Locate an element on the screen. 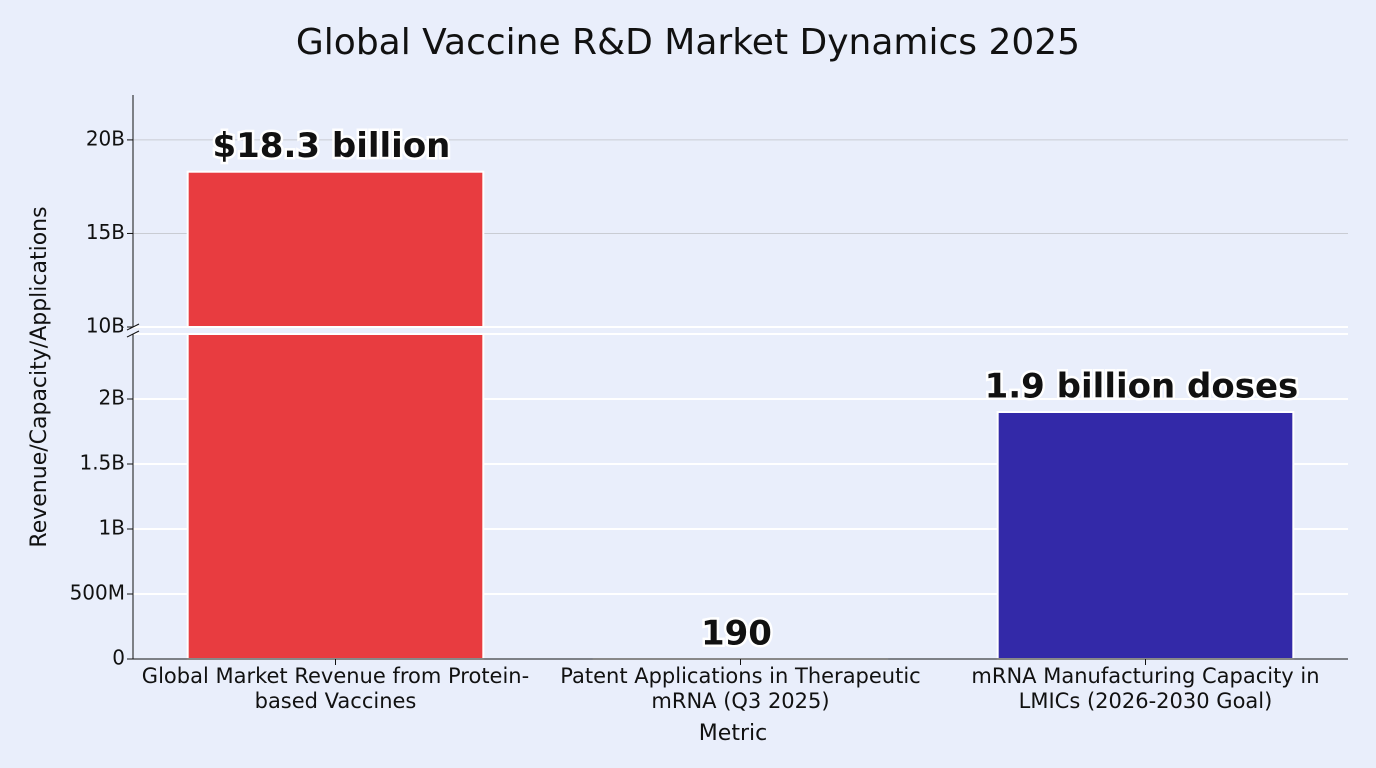 This screenshot has width=1376, height=768. value-label: 190 is located at coordinates (736, 634).